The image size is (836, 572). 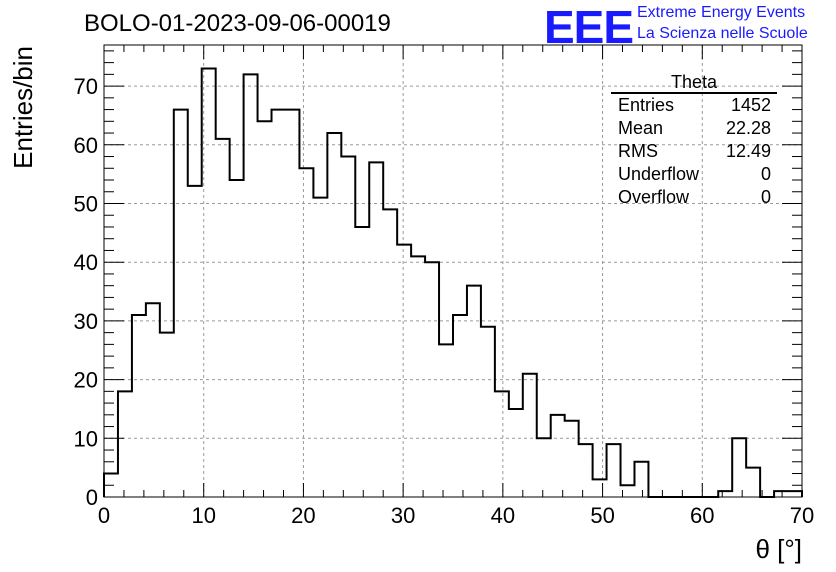 What do you see at coordinates (86, 380) in the screenshot?
I see `y-tick-label: 20` at bounding box center [86, 380].